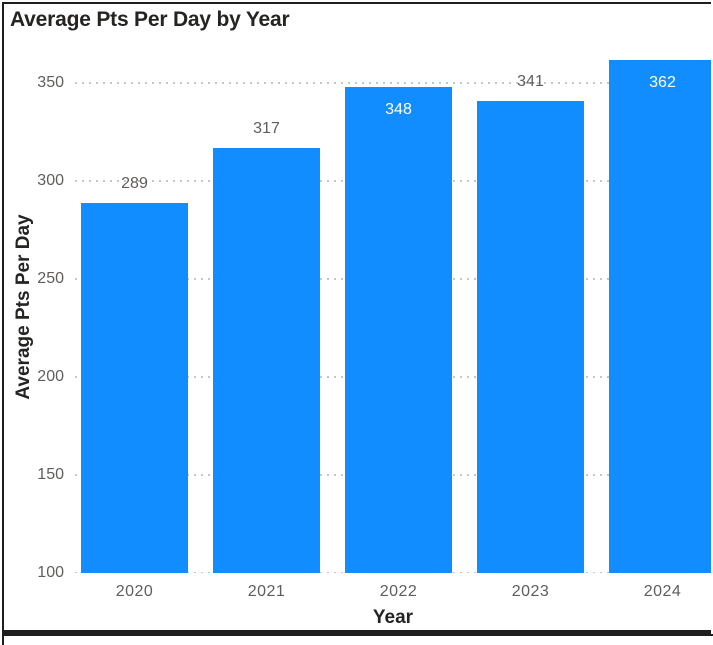 The image size is (713, 645). What do you see at coordinates (660, 316) in the screenshot?
I see `bar-2024` at bounding box center [660, 316].